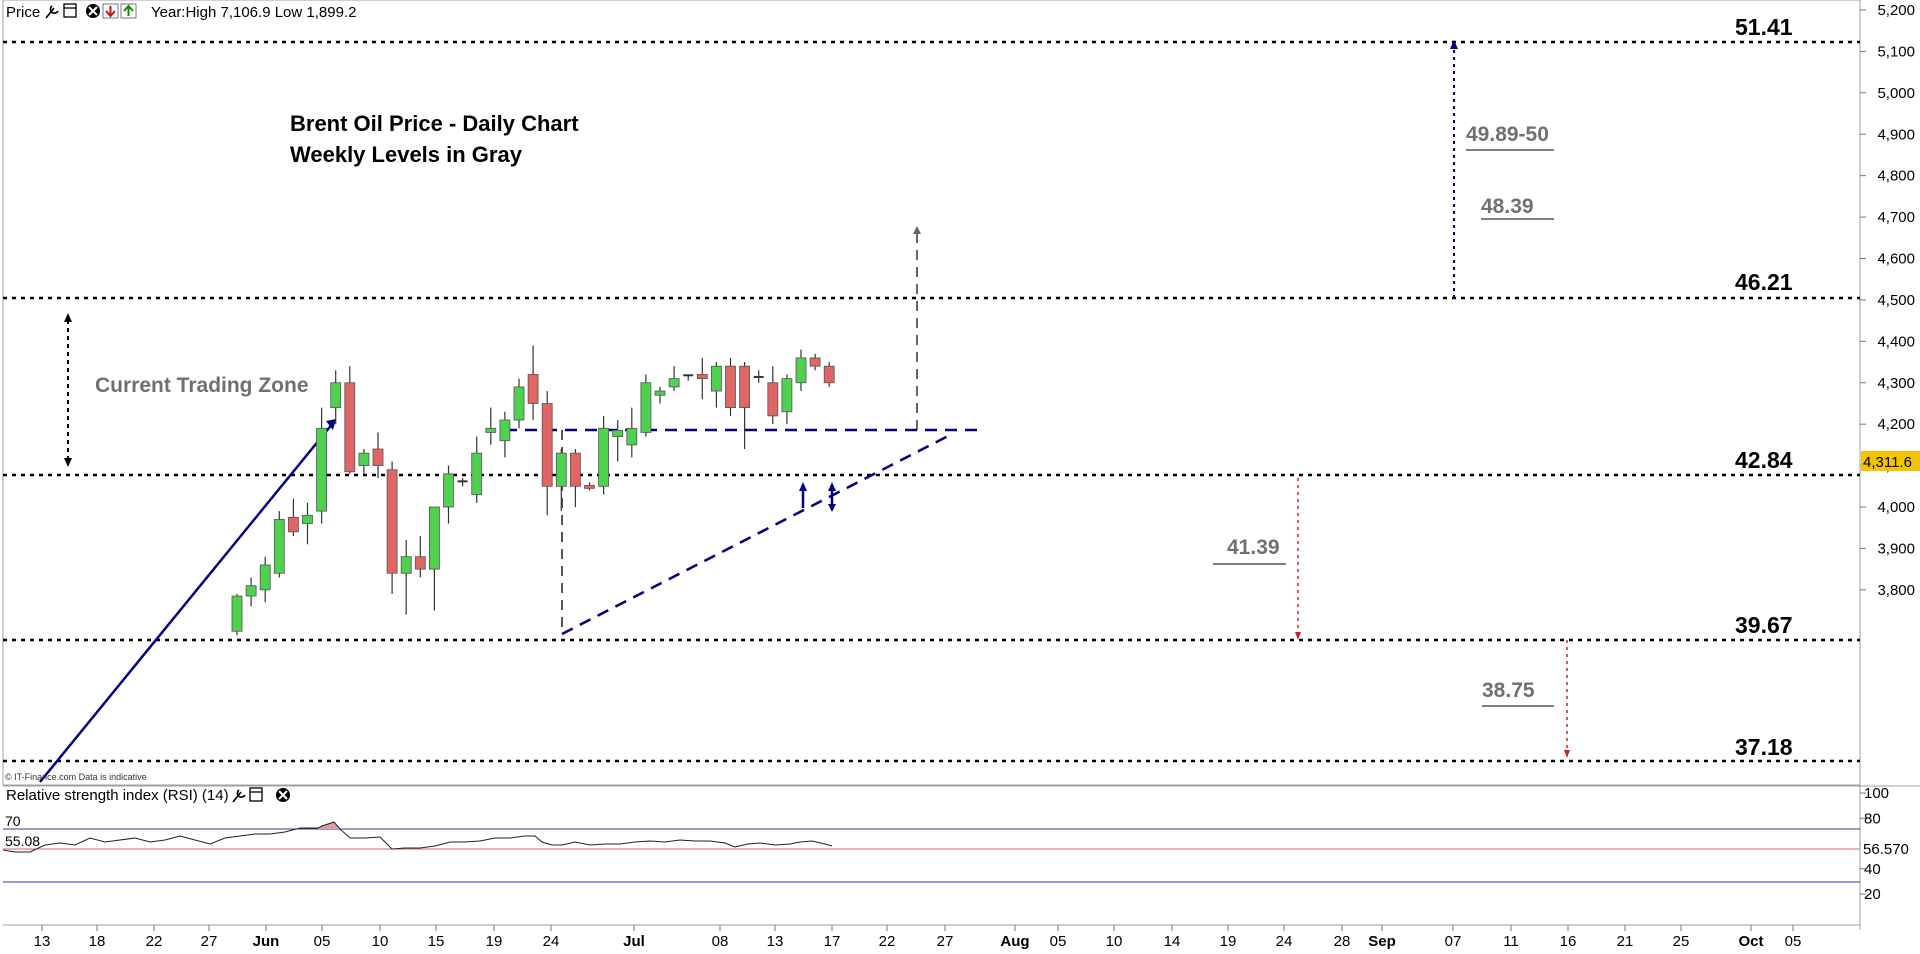 Image resolution: width=1920 pixels, height=954 pixels. Describe the element at coordinates (239, 796) in the screenshot. I see `rsi-wrench-icon` at that location.